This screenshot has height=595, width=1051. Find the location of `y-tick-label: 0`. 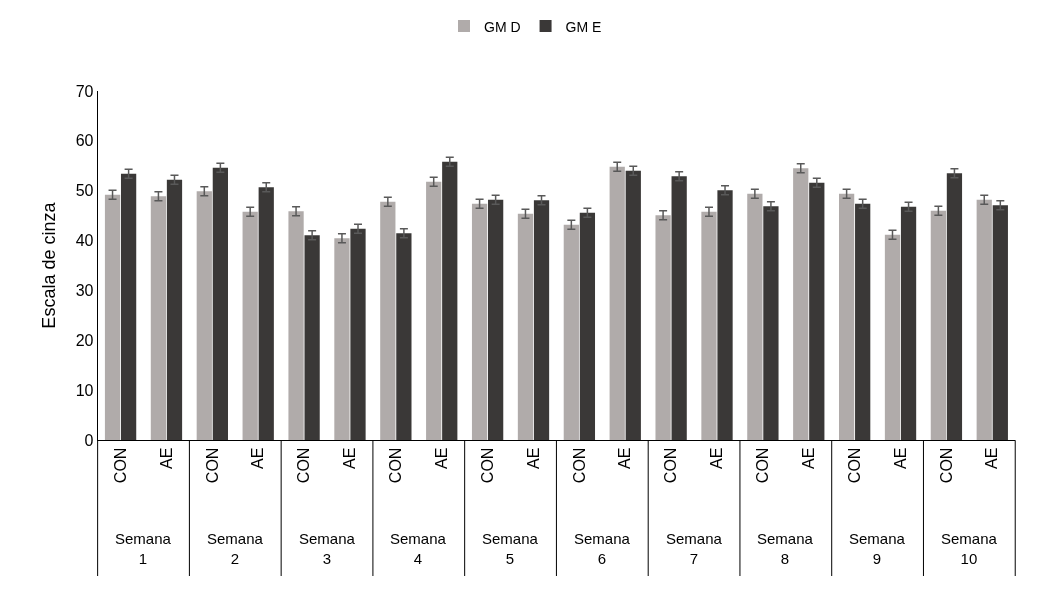

y-tick-label: 0 is located at coordinates (89, 440).